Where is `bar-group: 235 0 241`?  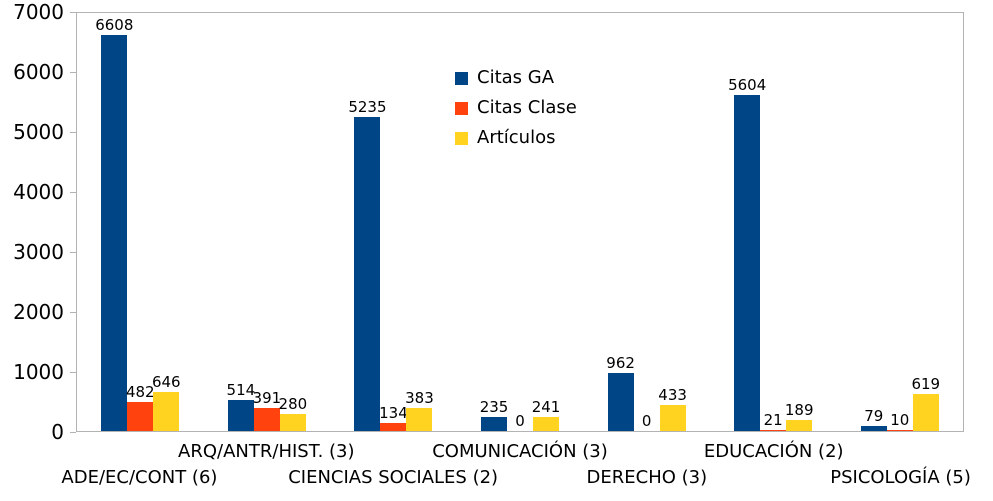 bar-group: 235 0 241 is located at coordinates (520, 222).